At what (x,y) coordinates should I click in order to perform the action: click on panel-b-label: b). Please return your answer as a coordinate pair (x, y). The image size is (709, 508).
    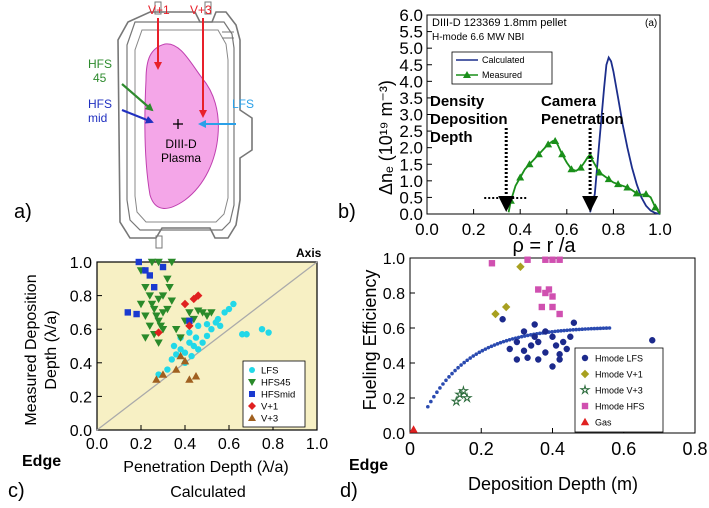
    Looking at the image, I should click on (347, 212).